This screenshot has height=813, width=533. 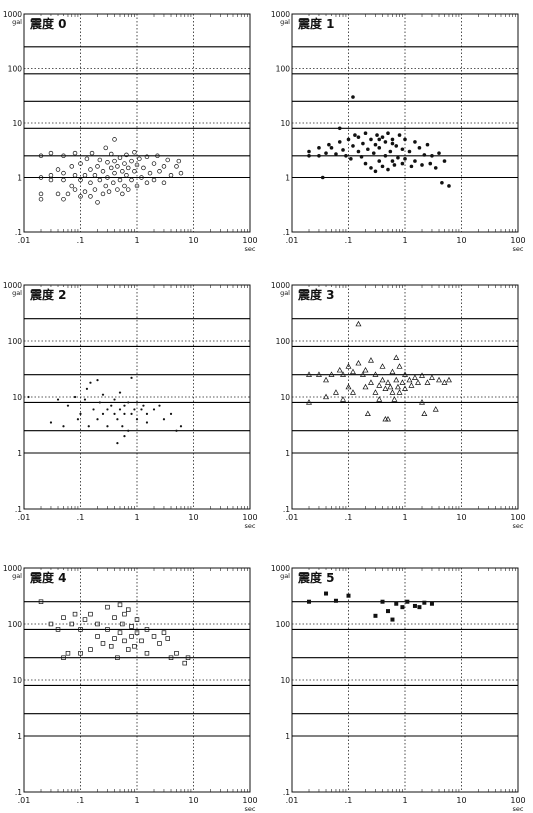 What do you see at coordinates (45, 23) in the screenshot?
I see `panel-title-backing` at bounding box center [45, 23].